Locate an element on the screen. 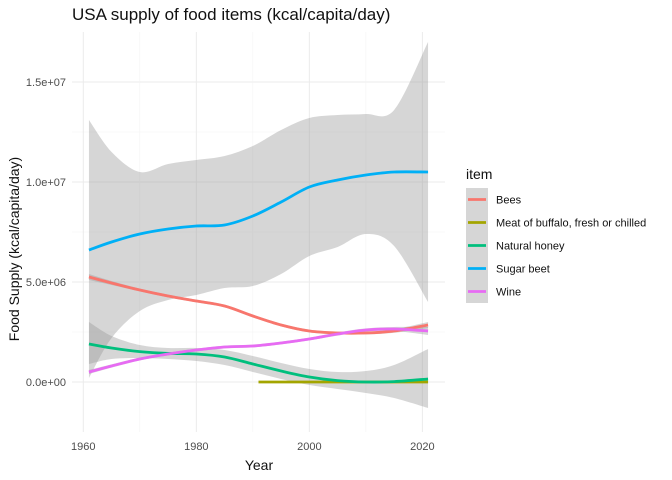 The width and height of the screenshot is (672, 480). x-tick-label: 1980 is located at coordinates (196, 447).